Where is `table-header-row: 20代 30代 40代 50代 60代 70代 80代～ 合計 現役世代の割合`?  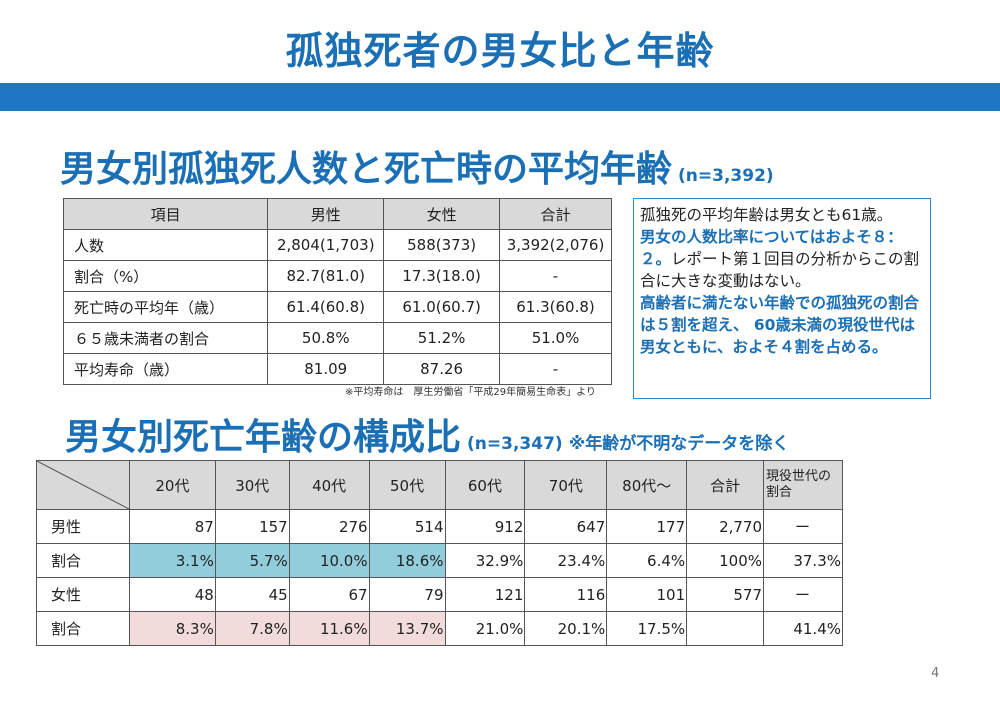 table-header-row: 20代 30代 40代 50代 60代 70代 80代～ 合計 現役世代の割合 is located at coordinates (439, 485).